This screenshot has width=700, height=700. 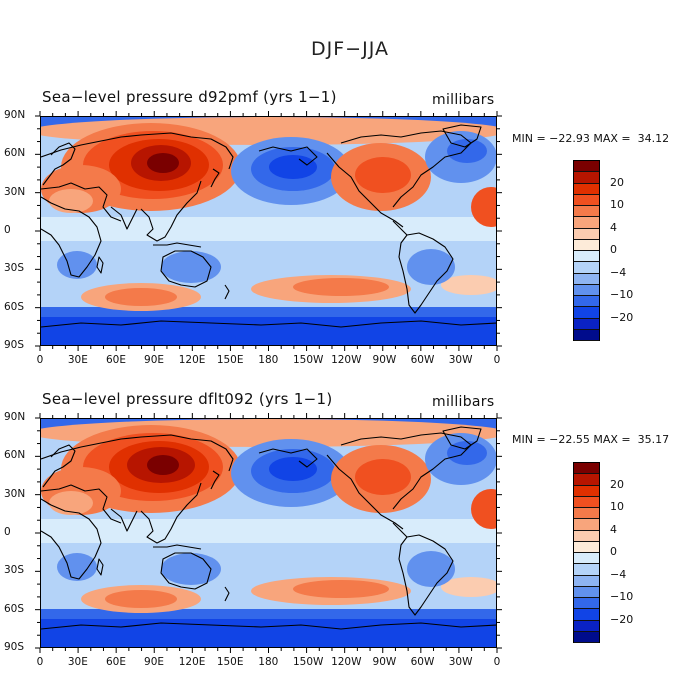 What do you see at coordinates (384, 360) in the screenshot?
I see `longitude-tick-label: 90W` at bounding box center [384, 360].